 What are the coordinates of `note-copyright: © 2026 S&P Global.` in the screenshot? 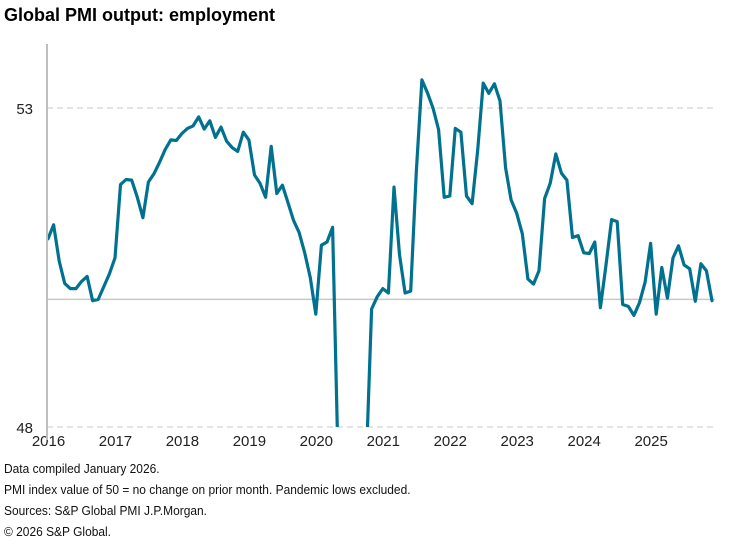 It's located at (58, 531).